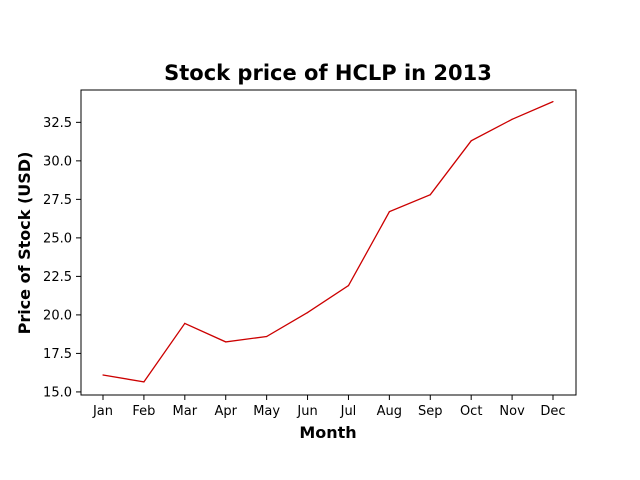 This screenshot has height=480, width=640. I want to click on y-tick-label: 32.5, so click(57, 123).